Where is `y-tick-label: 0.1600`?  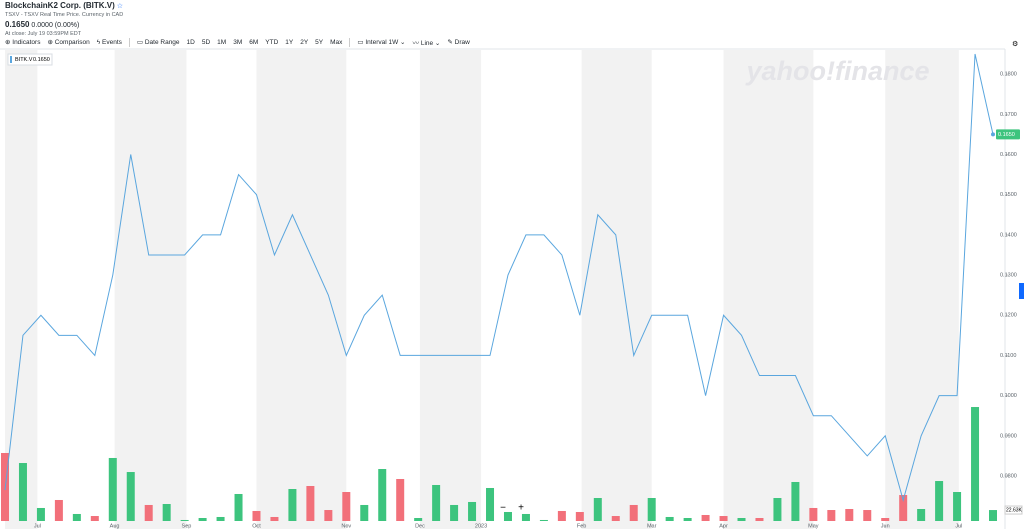
y-tick-label: 0.1600 is located at coordinates (1008, 155).